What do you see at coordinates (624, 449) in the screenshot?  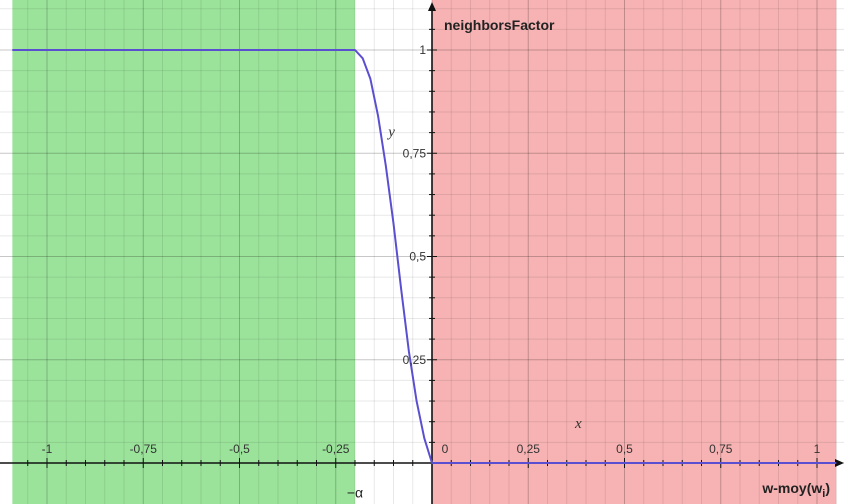 I see `x-tick-label: 0,5` at bounding box center [624, 449].